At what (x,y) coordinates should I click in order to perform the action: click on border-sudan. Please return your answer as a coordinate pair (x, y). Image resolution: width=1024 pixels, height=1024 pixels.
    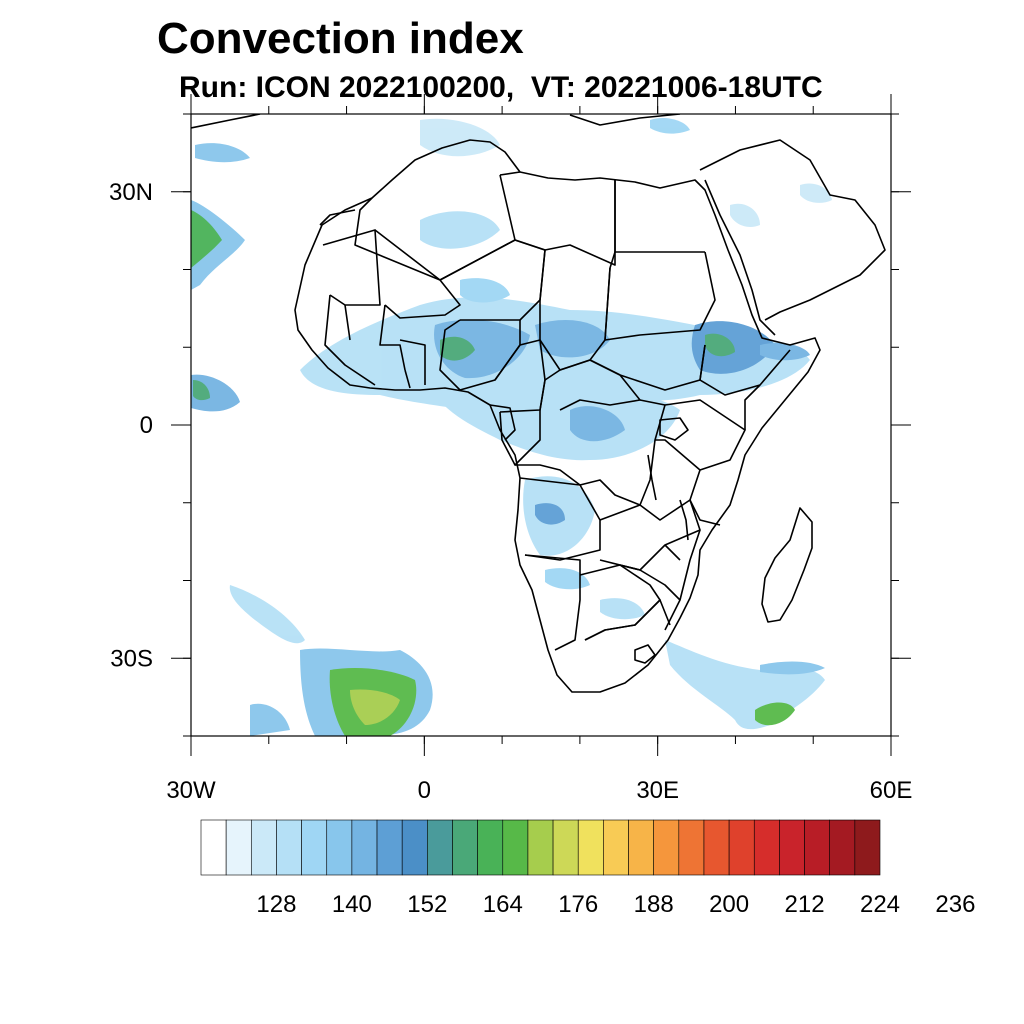
    Looking at the image, I should click on (660, 296).